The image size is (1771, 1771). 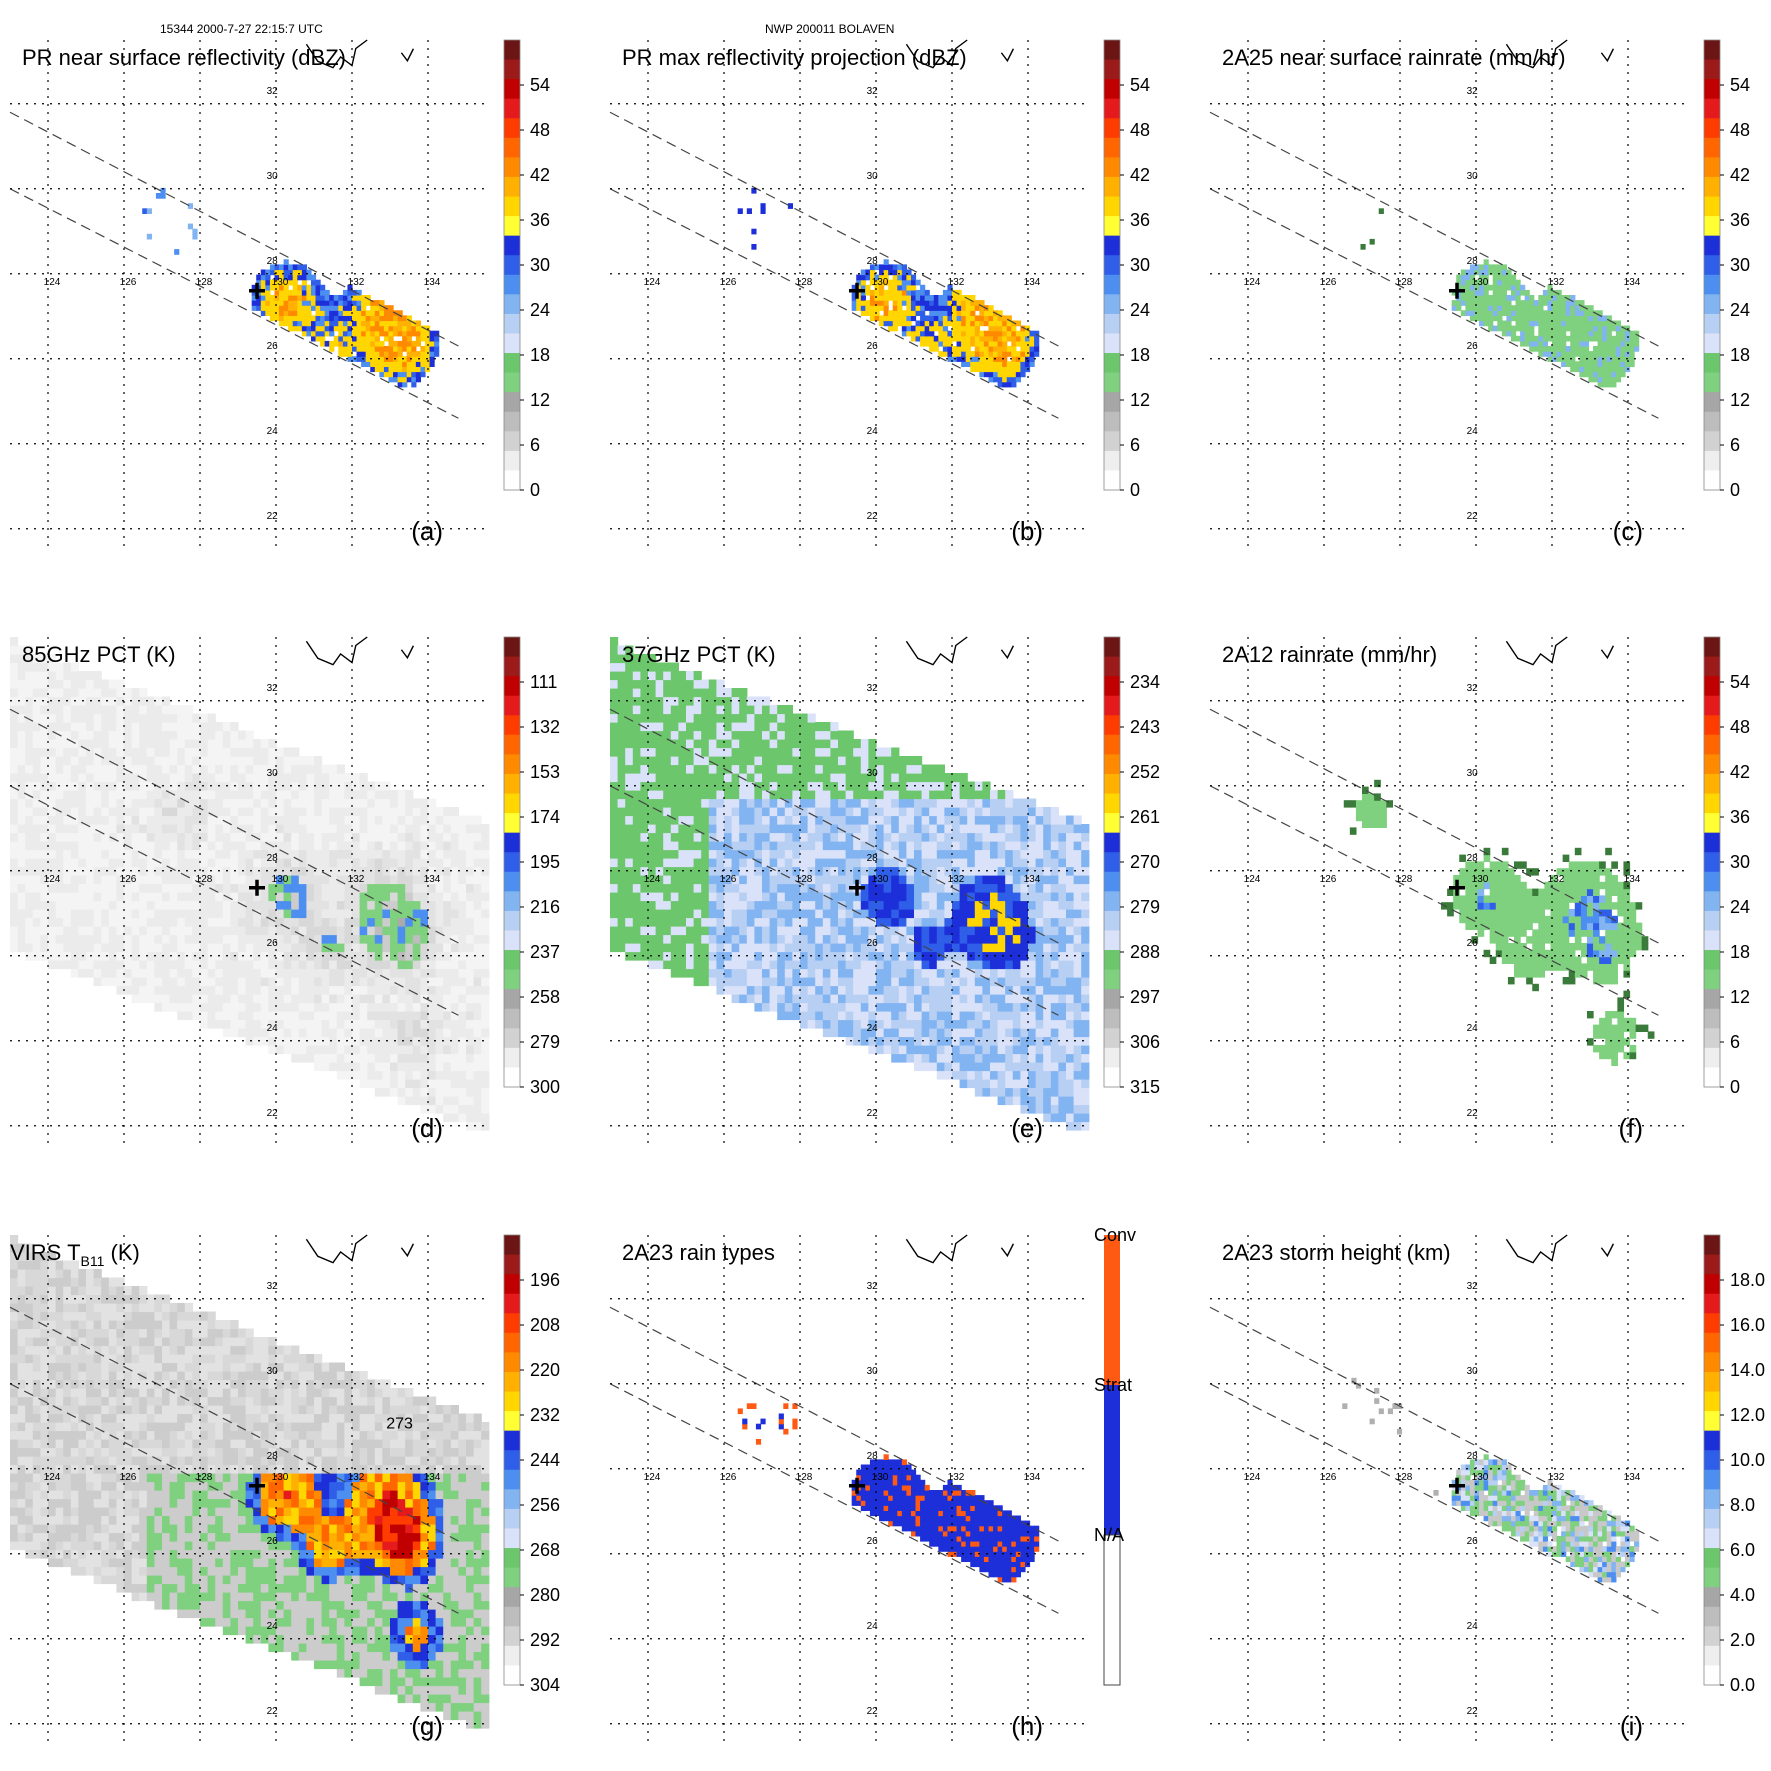 What do you see at coordinates (273, 176) in the screenshot?
I see `latitude-tick-label: 30` at bounding box center [273, 176].